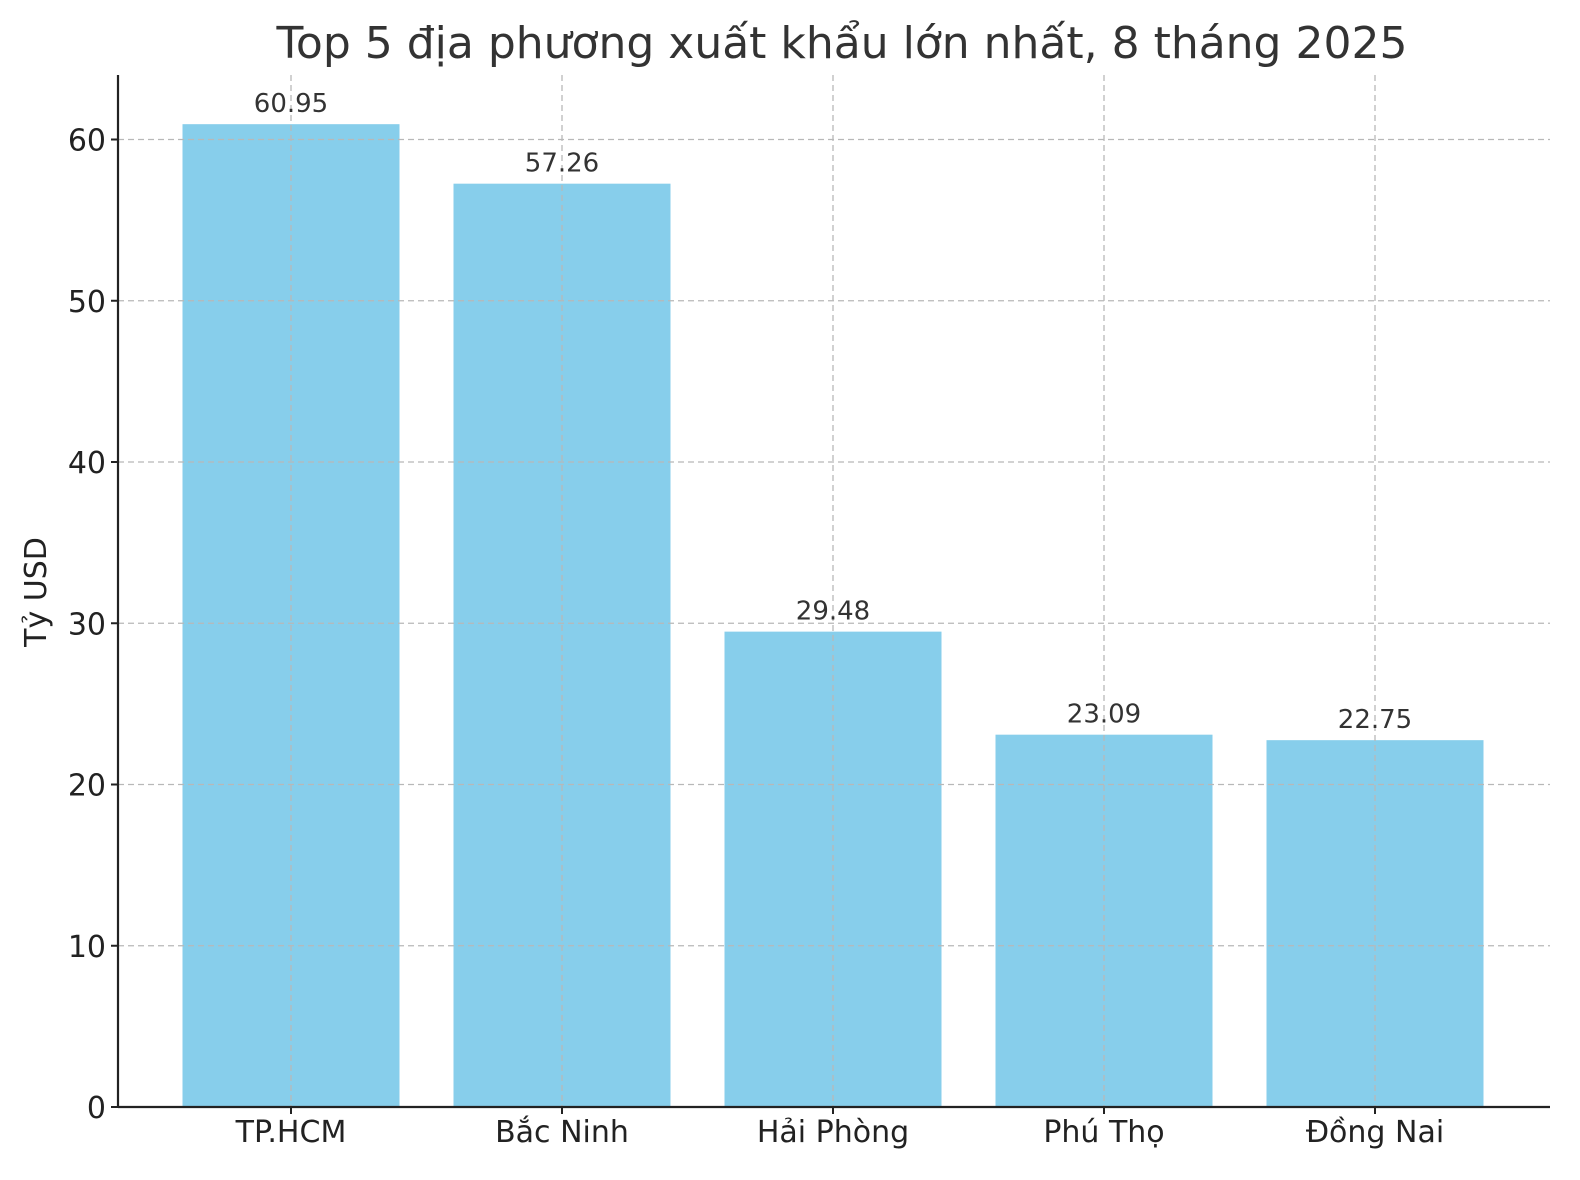 The width and height of the screenshot is (1580, 1180). I want to click on y-axis-label: Tỷ USD, so click(36, 592).